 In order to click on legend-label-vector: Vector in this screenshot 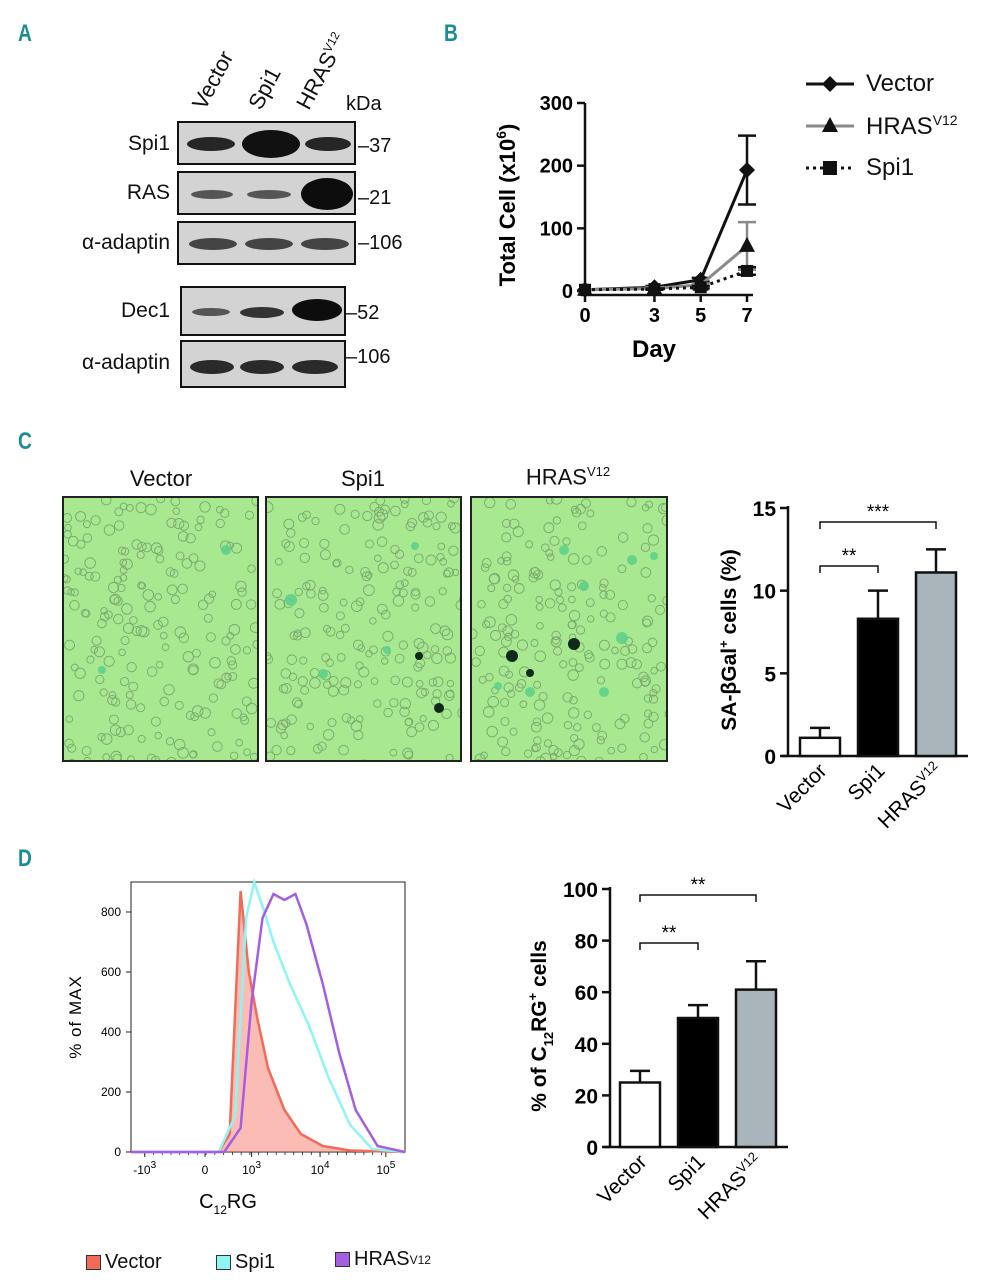, I will do `click(900, 83)`.